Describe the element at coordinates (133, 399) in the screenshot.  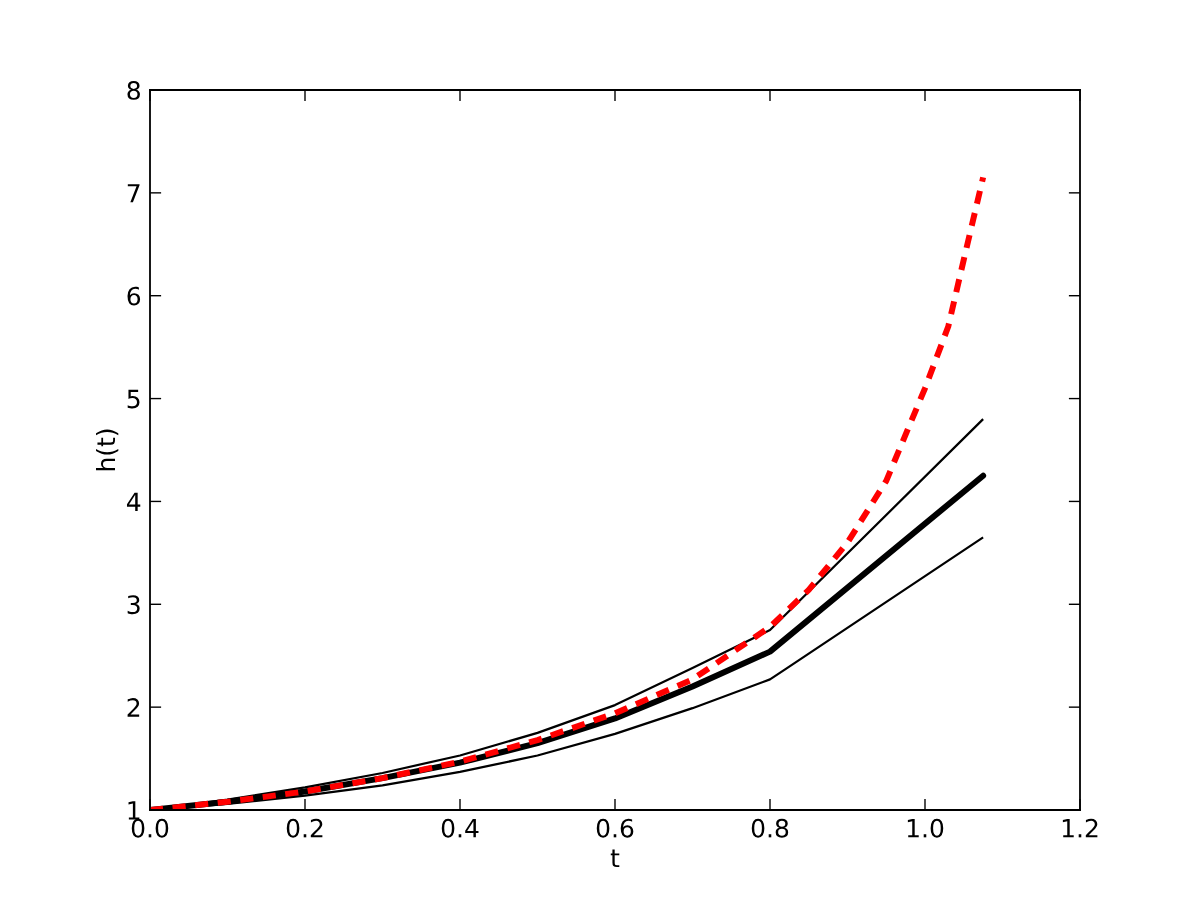
I see `y-tick-label: 5` at that location.